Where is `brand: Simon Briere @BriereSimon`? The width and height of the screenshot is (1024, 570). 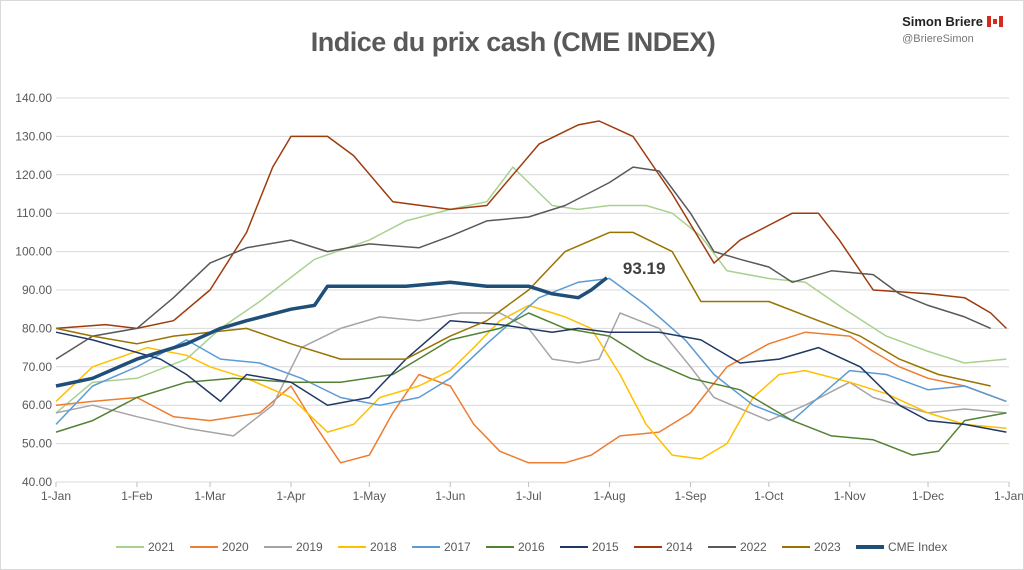 brand: Simon Briere @BriereSimon is located at coordinates (952, 29).